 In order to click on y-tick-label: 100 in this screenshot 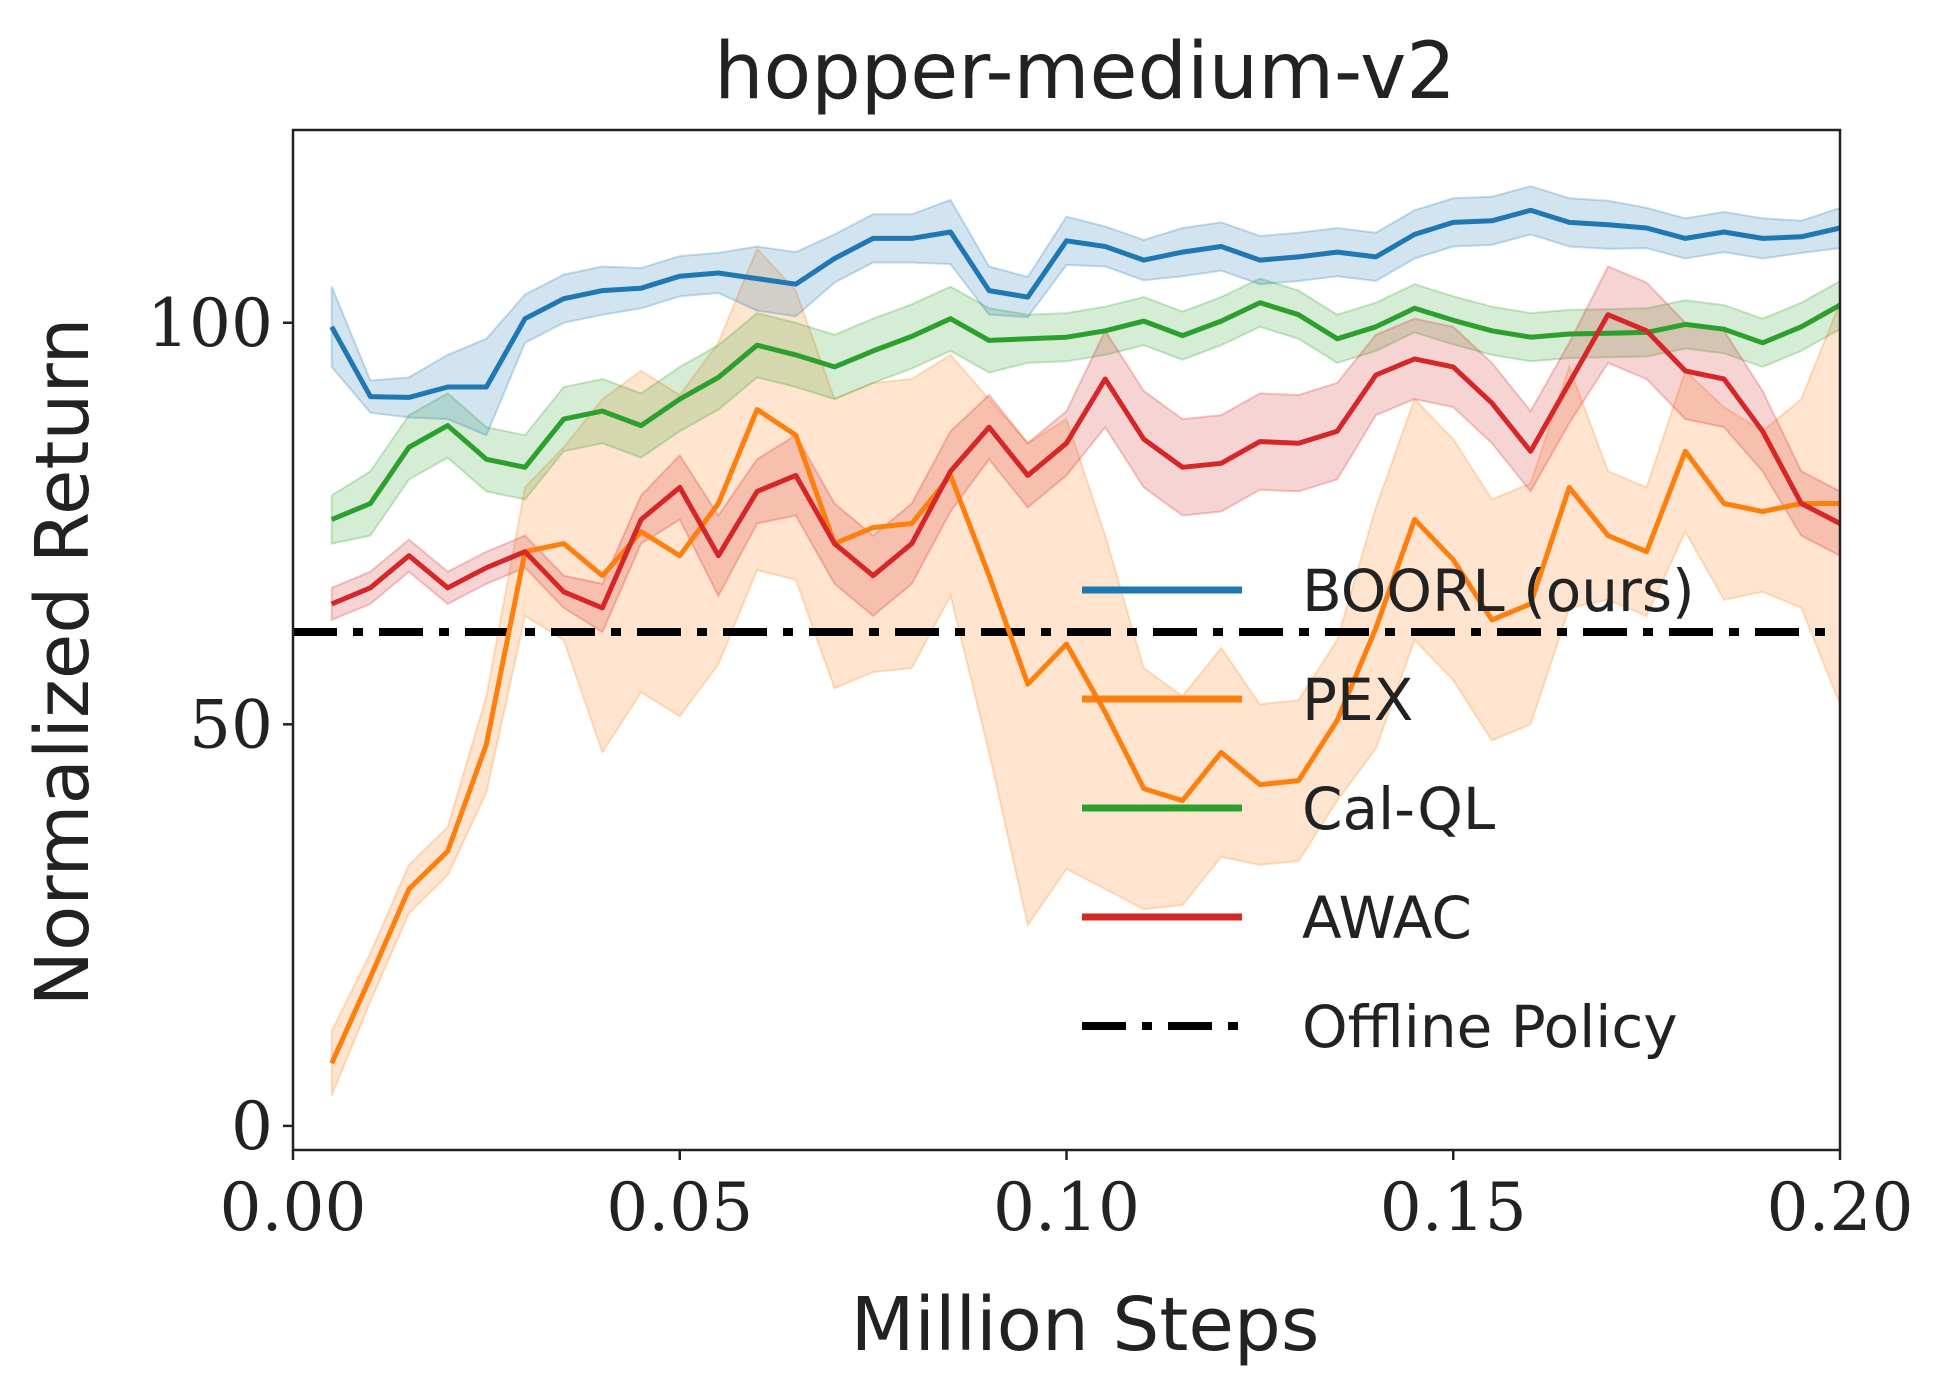, I will do `click(210, 323)`.